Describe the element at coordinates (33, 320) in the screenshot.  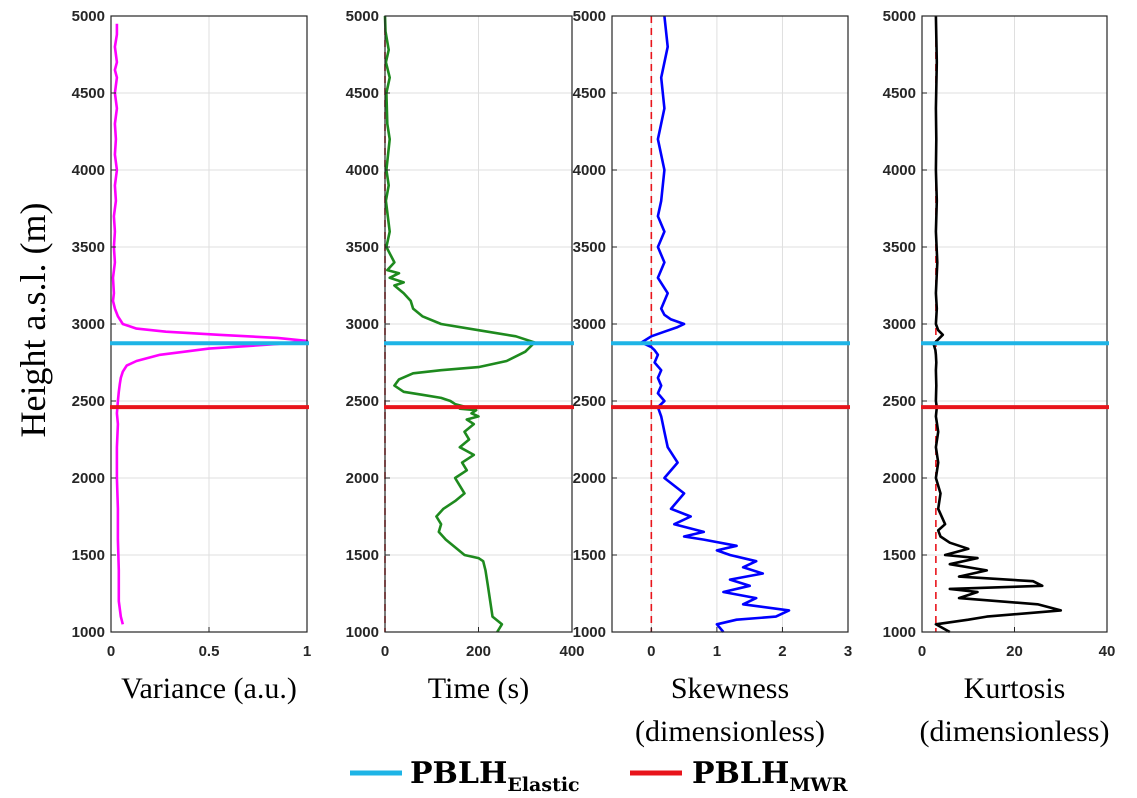
I see `y-axis-label: Height a.s.l. (m)` at that location.